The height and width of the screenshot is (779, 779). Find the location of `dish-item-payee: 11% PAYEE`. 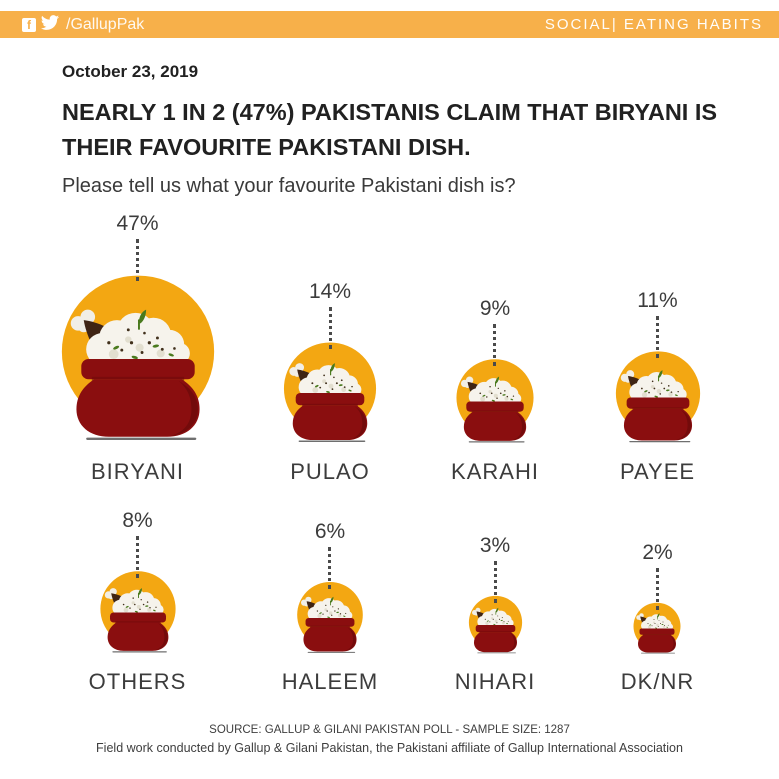

dish-item-payee: 11% PAYEE is located at coordinates (658, 387).